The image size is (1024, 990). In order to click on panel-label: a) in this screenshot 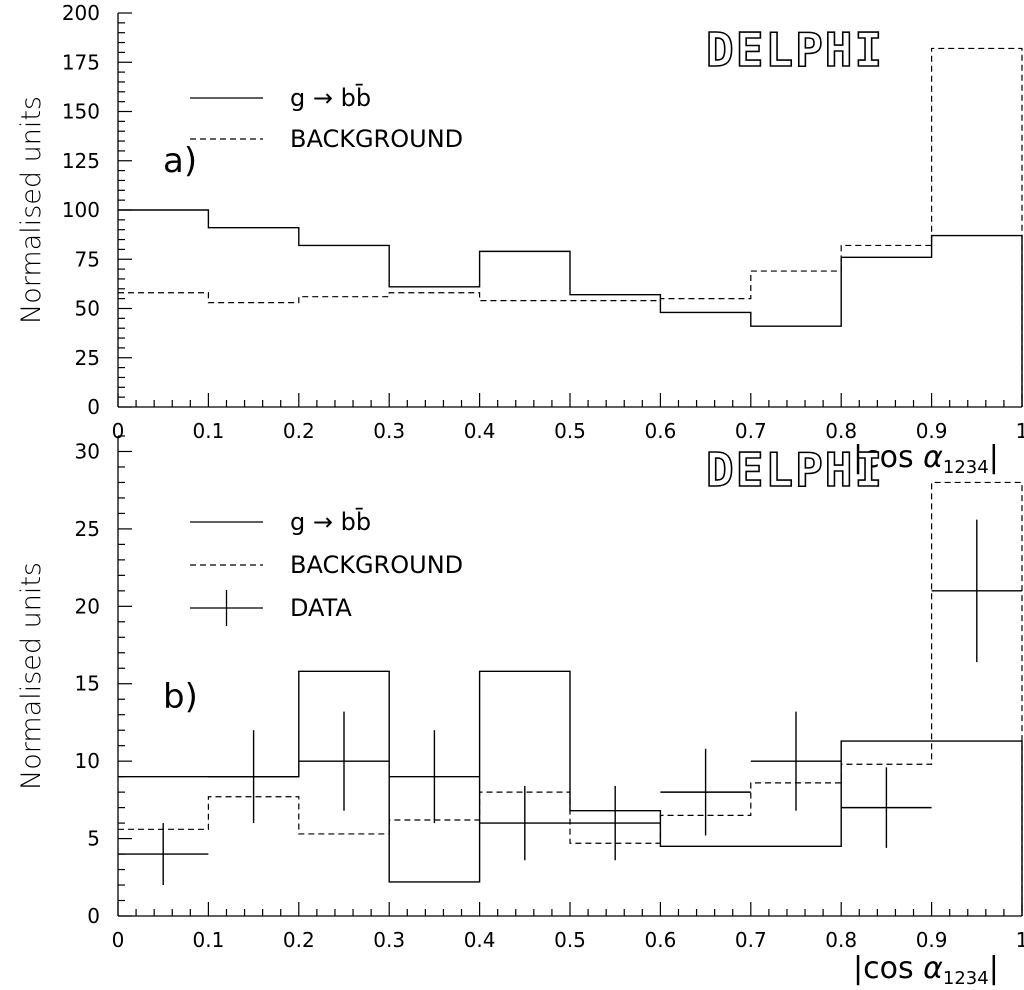, I will do `click(180, 161)`.